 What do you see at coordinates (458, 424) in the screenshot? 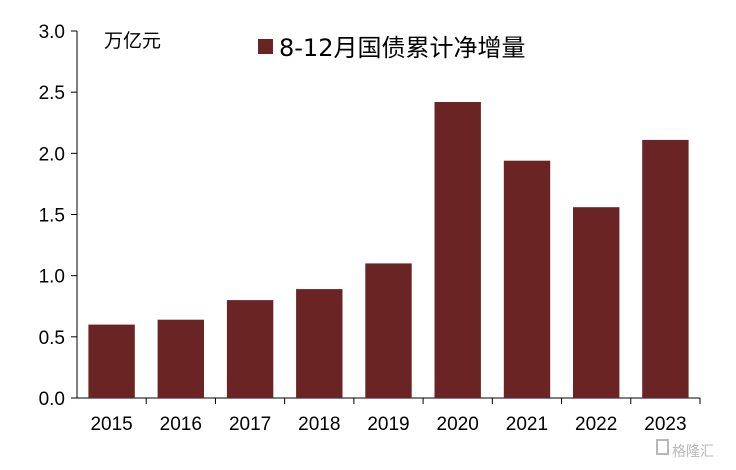
I see `x-tick-label: 2020` at bounding box center [458, 424].